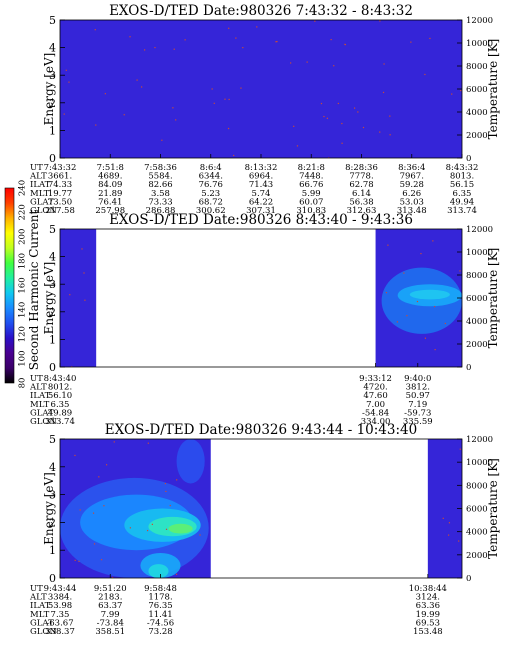 The image size is (505, 649). What do you see at coordinates (60, 589) in the screenshot?
I see `ephemeris-value: 9:43:44` at bounding box center [60, 589].